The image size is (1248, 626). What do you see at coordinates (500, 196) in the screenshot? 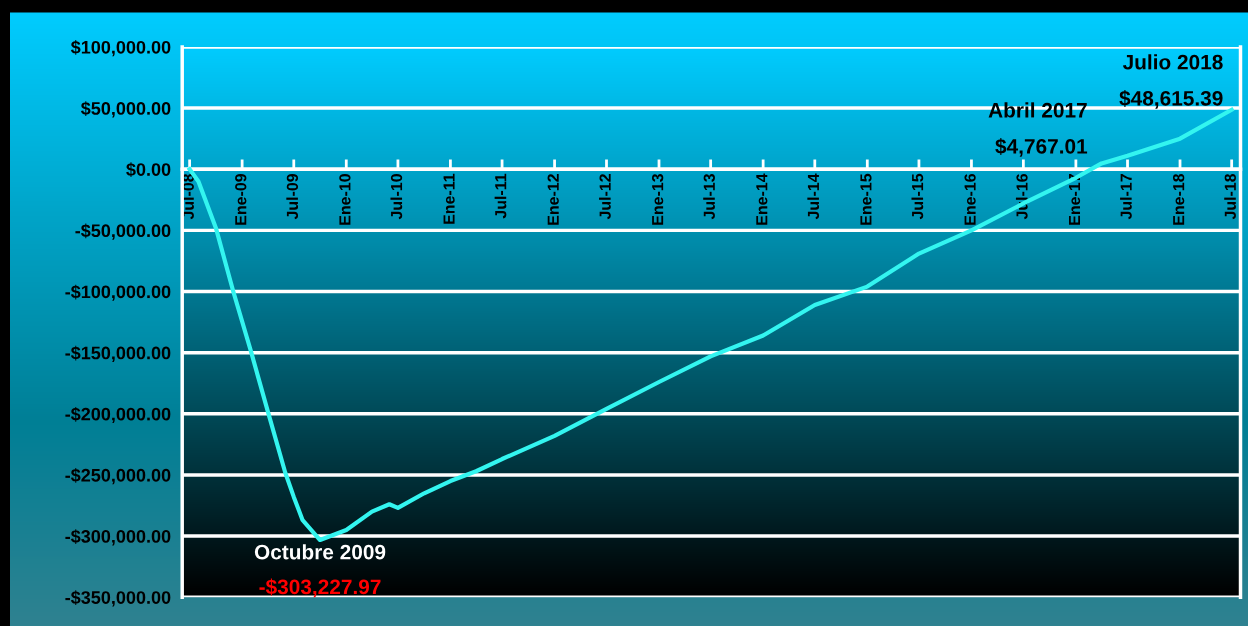
I see `x-tick-label: Jul-11` at bounding box center [500, 196].